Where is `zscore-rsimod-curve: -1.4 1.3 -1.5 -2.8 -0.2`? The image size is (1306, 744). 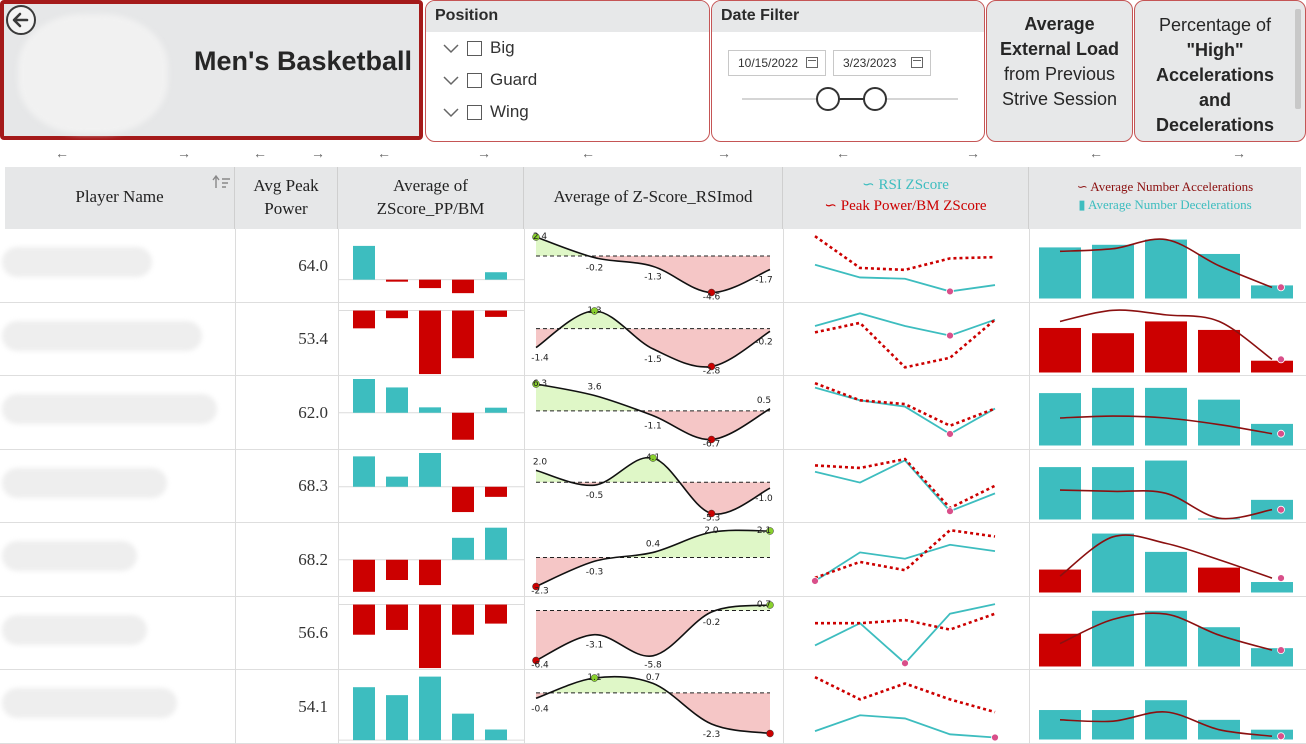 zscore-rsimod-curve: -1.4 1.3 -1.5 -2.8 -0.2 is located at coordinates (653, 340).